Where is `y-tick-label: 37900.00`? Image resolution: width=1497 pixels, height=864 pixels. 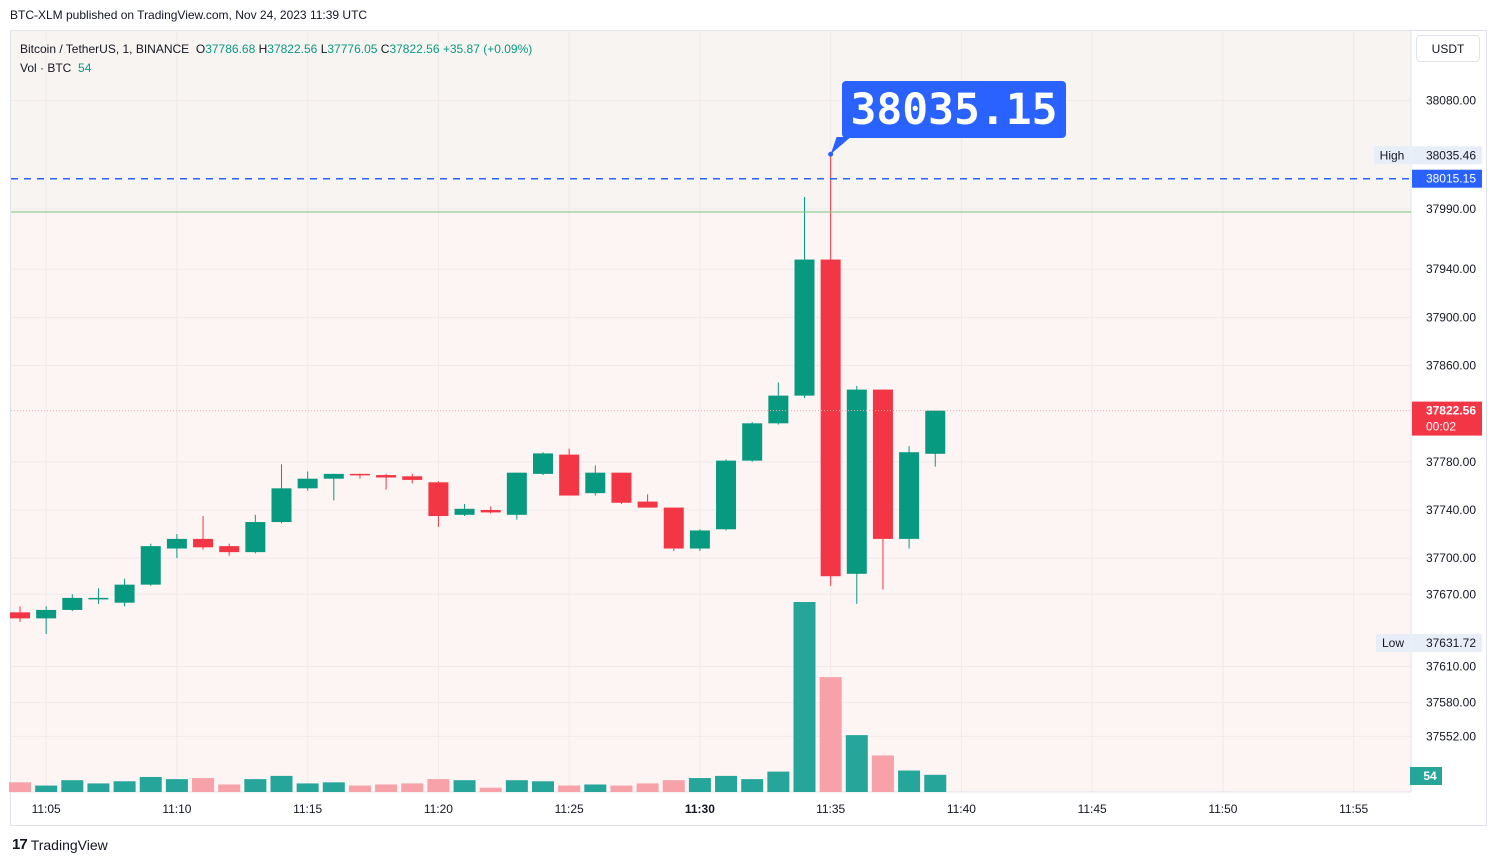
y-tick-label: 37900.00 is located at coordinates (1451, 317).